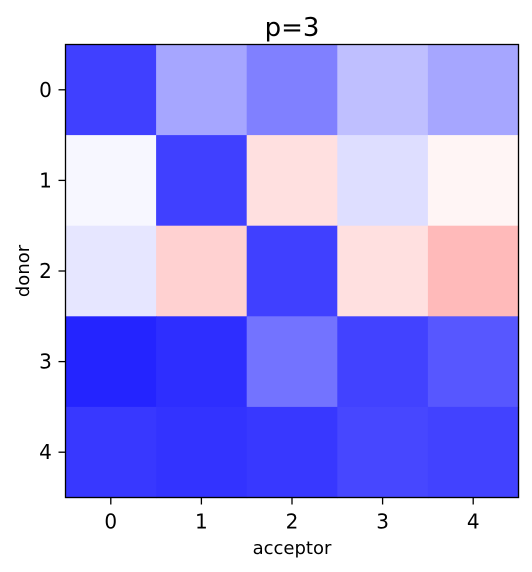  I want to click on heatmap-cell-r4-c1, so click(202, 452).